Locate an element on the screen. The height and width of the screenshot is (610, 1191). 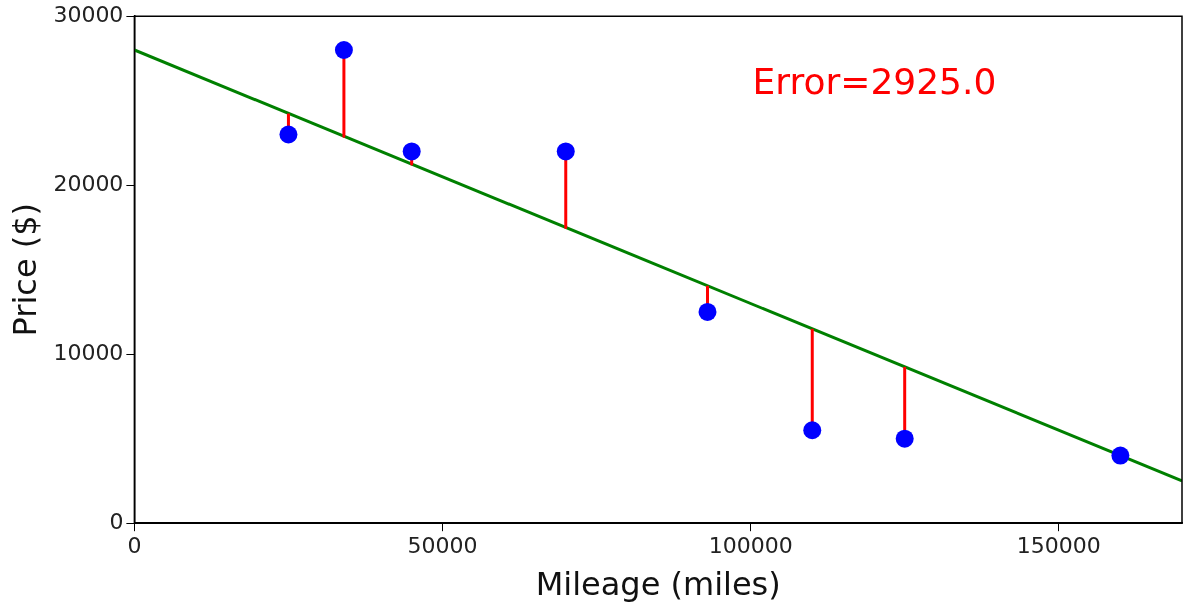
annotation: Error=2925.0 is located at coordinates (874, 81).